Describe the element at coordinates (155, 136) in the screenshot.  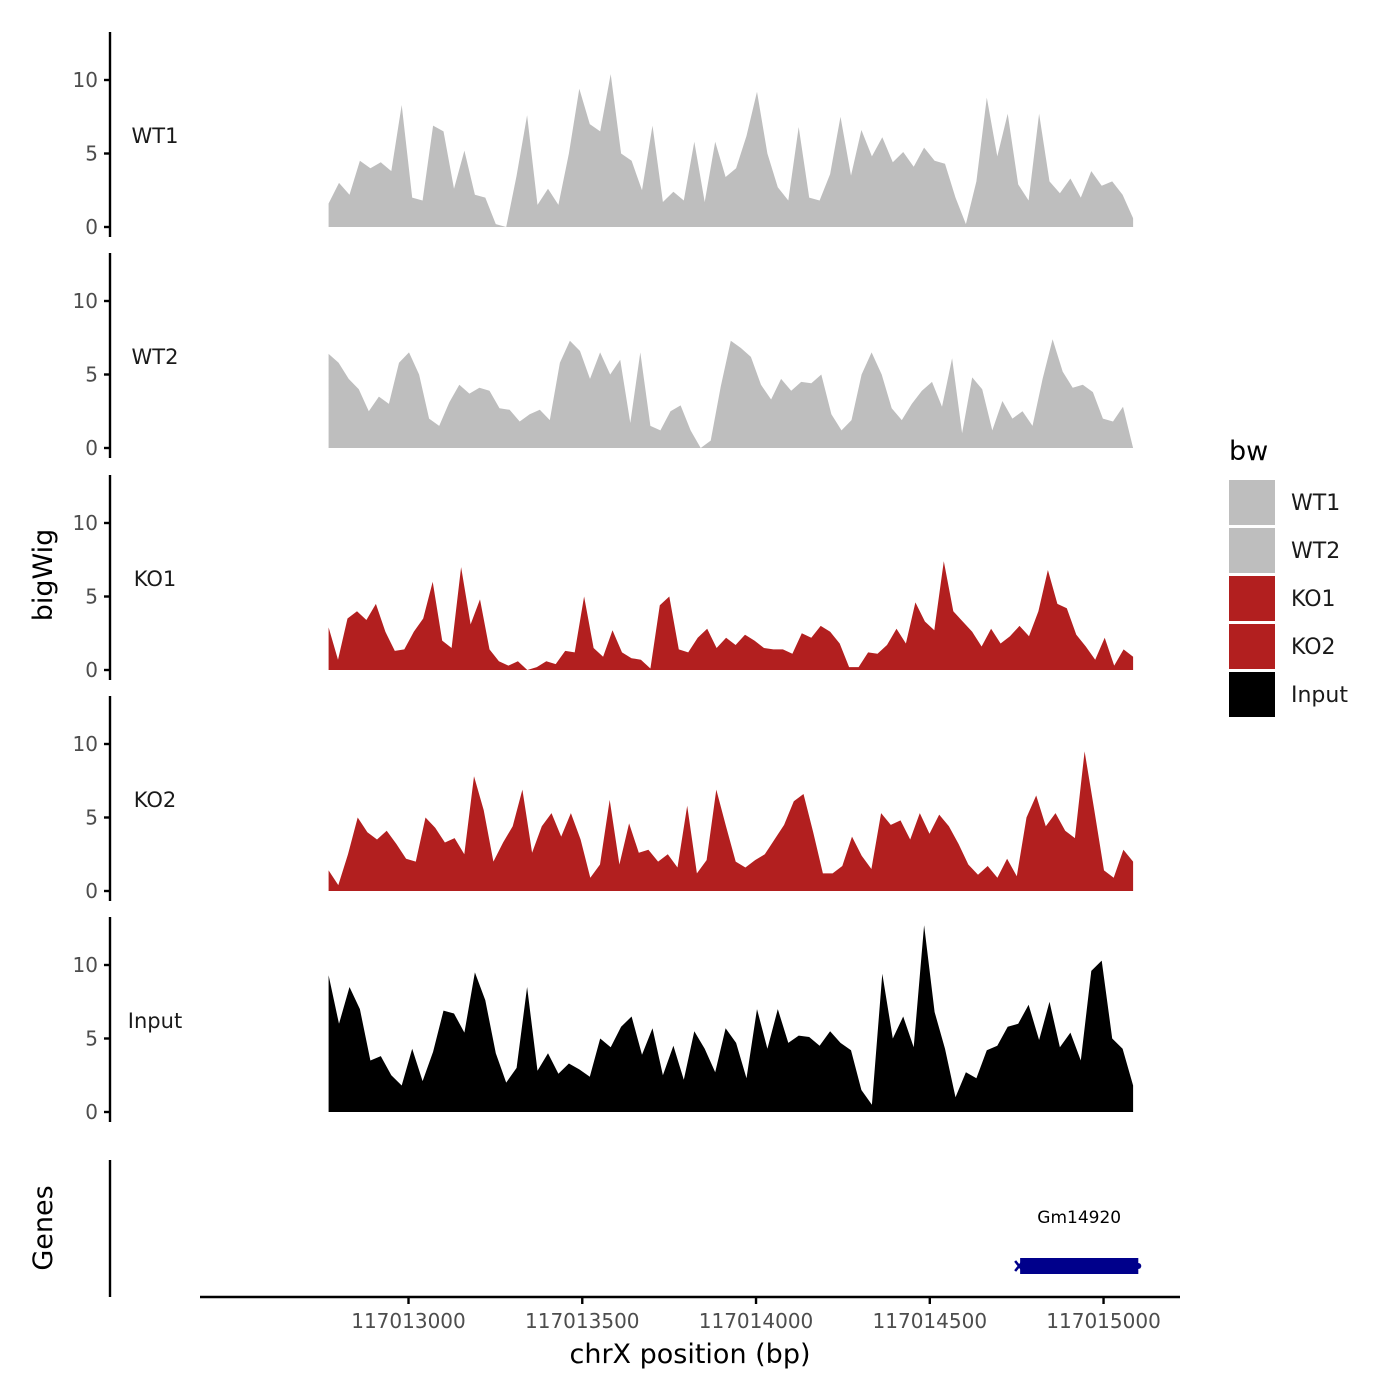
I see `track-label: WT1` at that location.